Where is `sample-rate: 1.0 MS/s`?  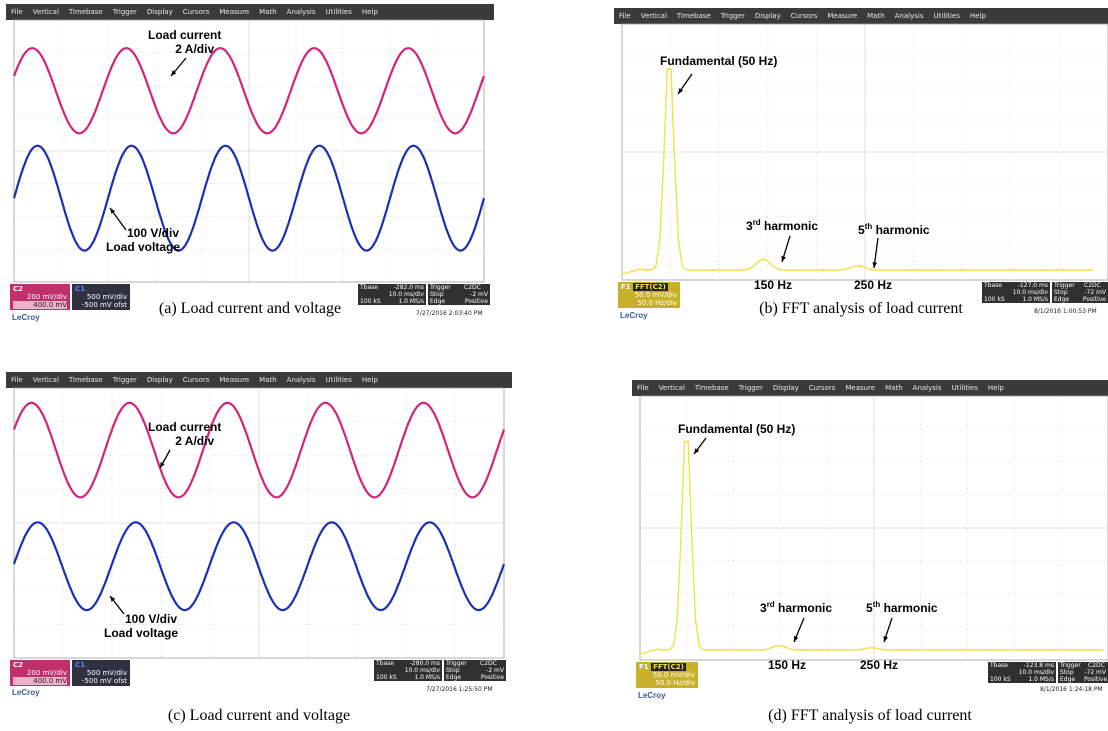 sample-rate: 1.0 MS/s is located at coordinates (1031, 299).